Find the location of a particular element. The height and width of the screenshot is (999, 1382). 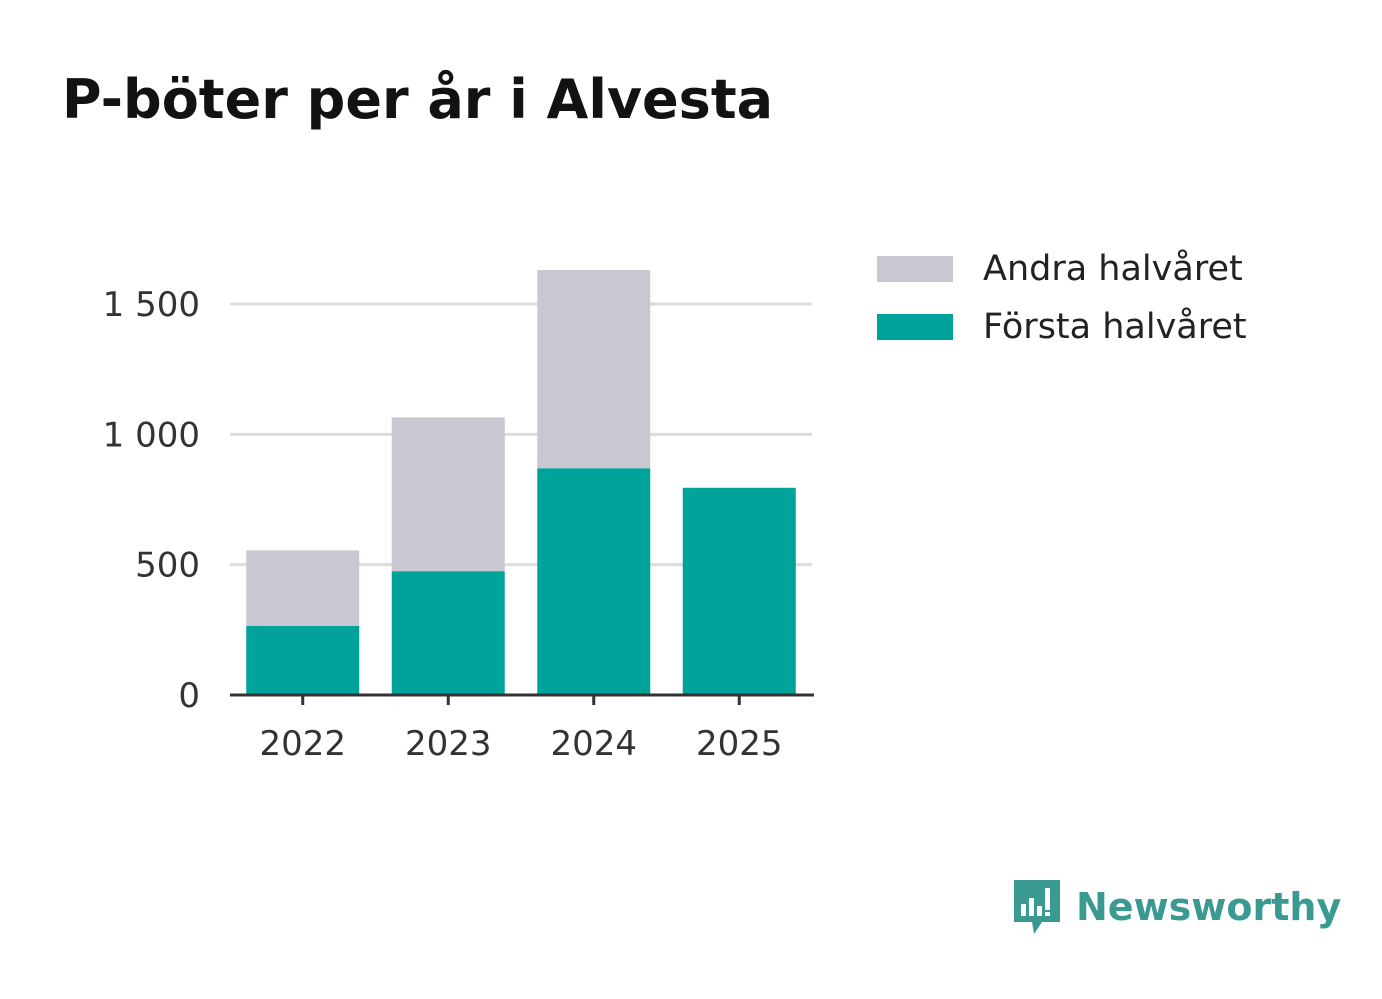

newsworthy-logo-icon is located at coordinates (1037, 907).